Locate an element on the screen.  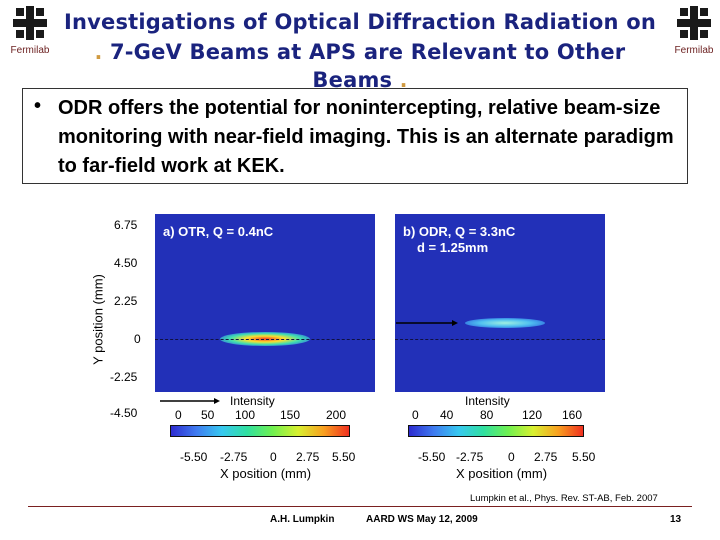
cbar-tick: 100 is located at coordinates (245, 415).